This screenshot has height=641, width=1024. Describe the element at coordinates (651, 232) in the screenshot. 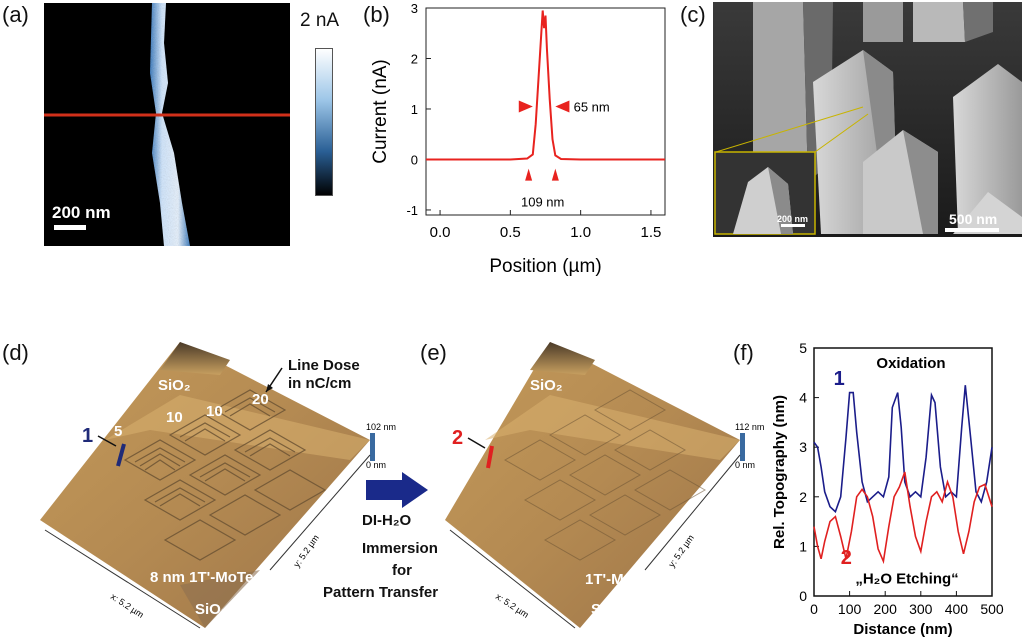

I see `x-tick-label: 1.5` at that location.